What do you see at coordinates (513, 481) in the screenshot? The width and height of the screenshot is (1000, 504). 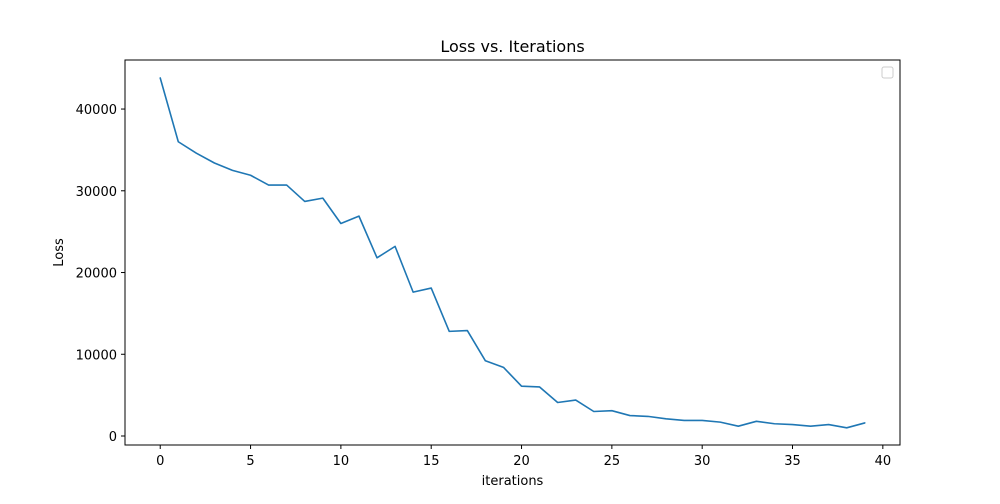 I see `x-axis-label: iterations` at bounding box center [513, 481].